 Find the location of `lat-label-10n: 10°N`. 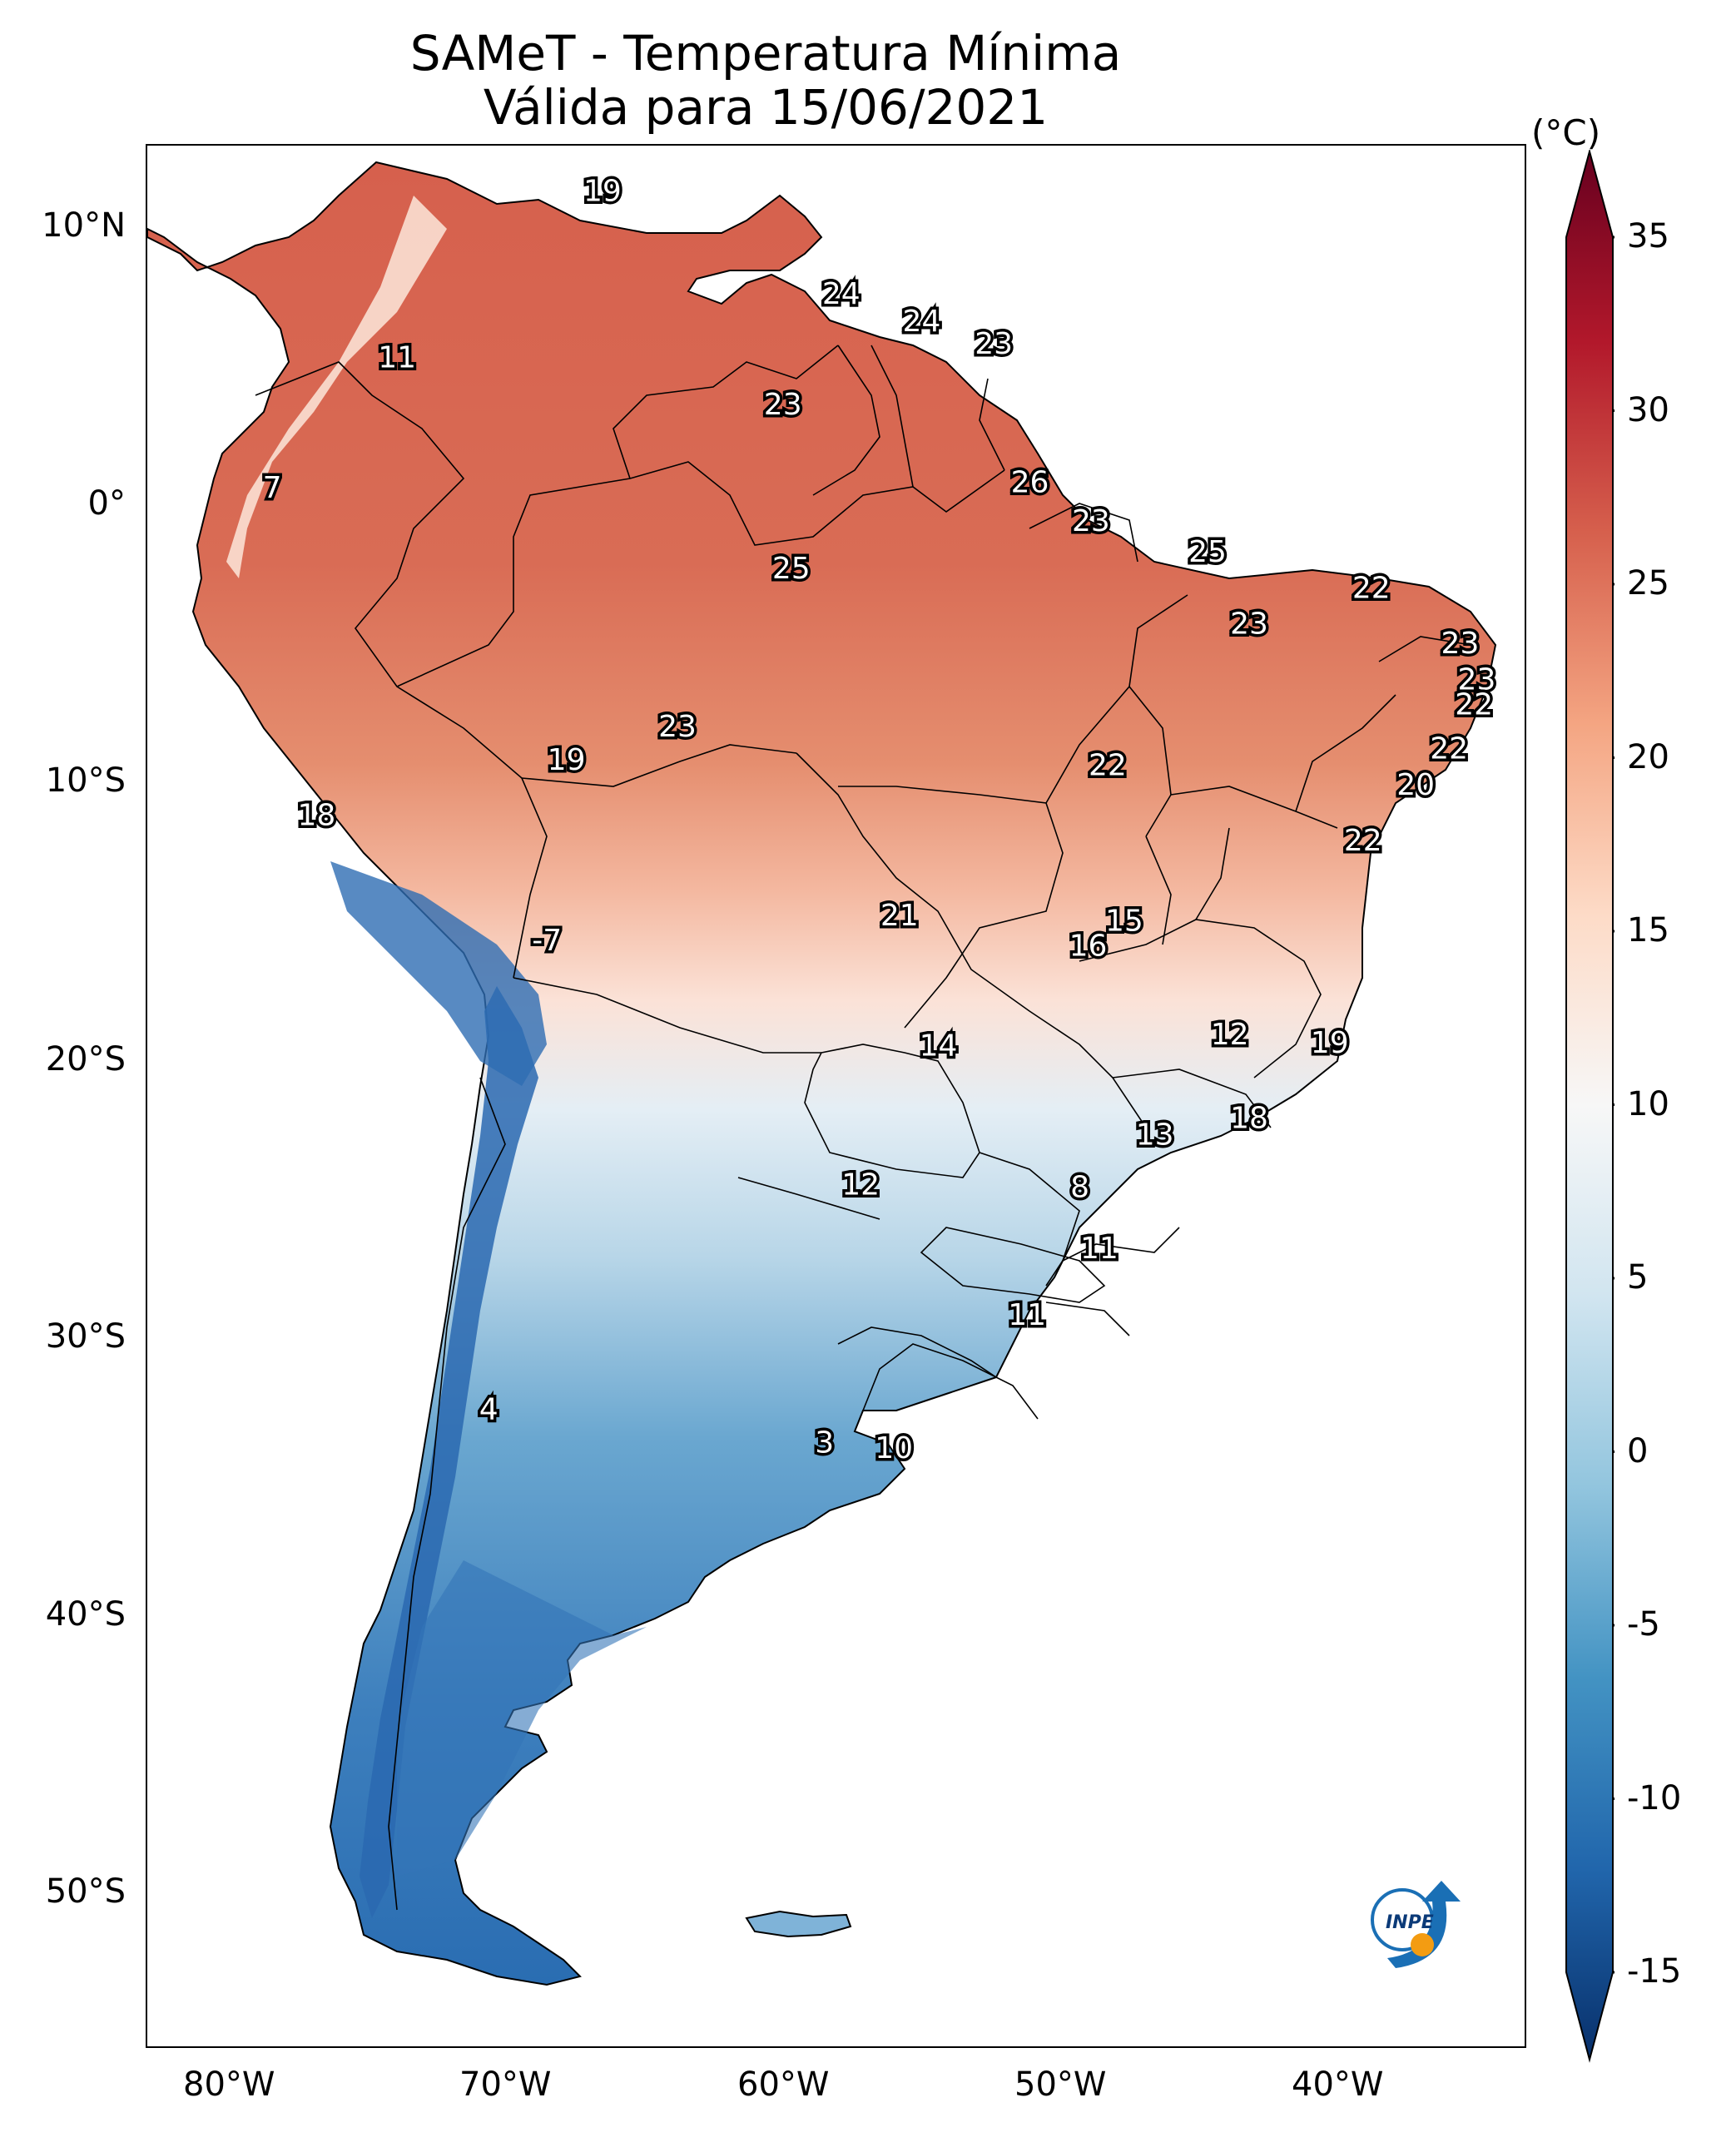

lat-label-10n: 10°N is located at coordinates (84, 225).